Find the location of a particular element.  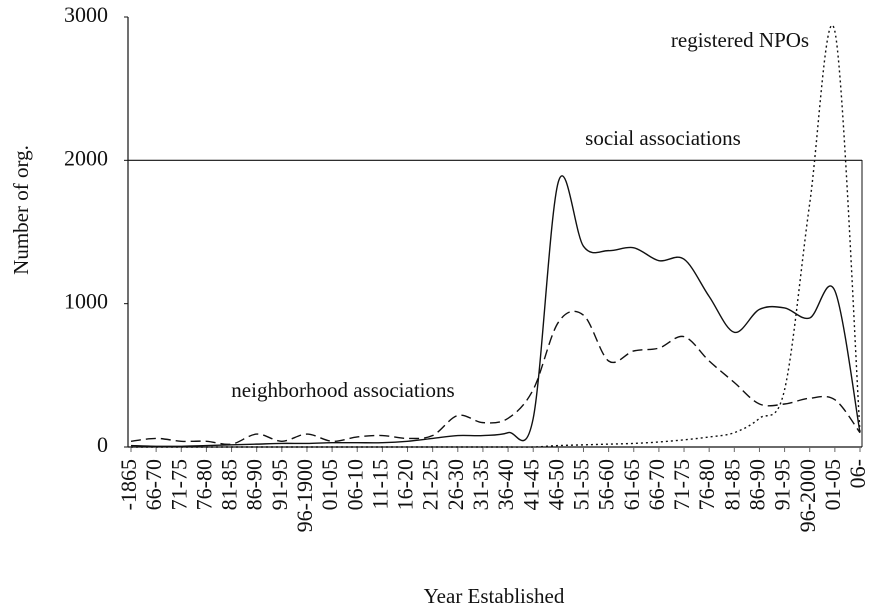

series-label: neighborhood associations is located at coordinates (342, 390).